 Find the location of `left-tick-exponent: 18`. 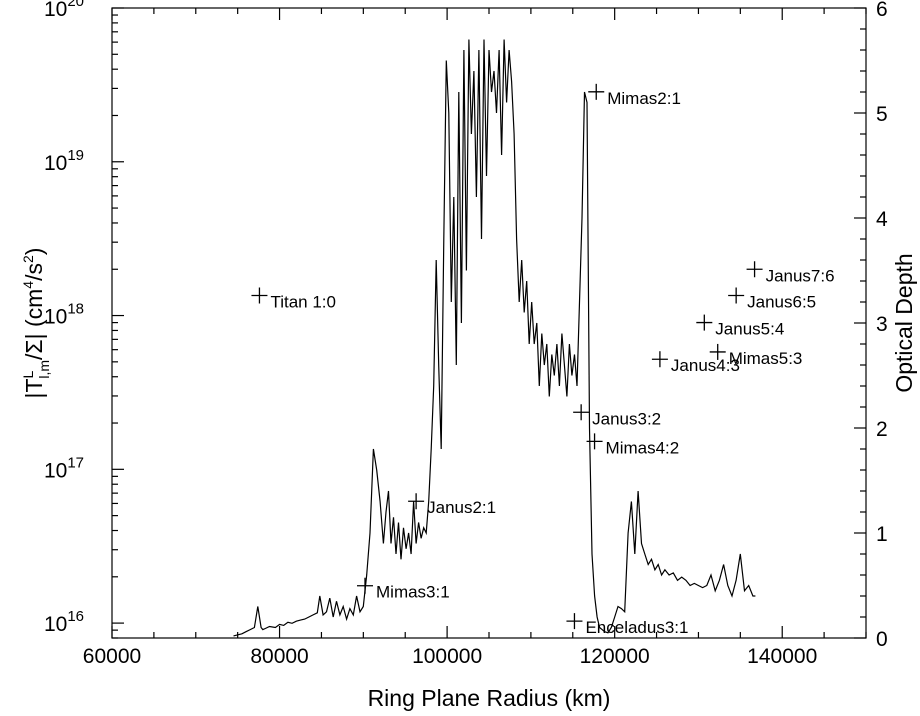

left-tick-exponent: 18 is located at coordinates (75, 309).